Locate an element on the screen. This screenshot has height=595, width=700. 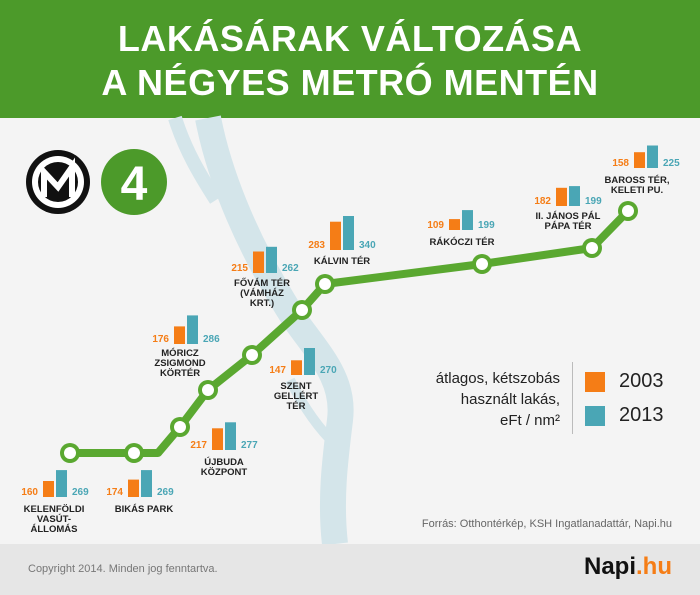
value-label-2003: 215 is located at coordinates (239, 268).